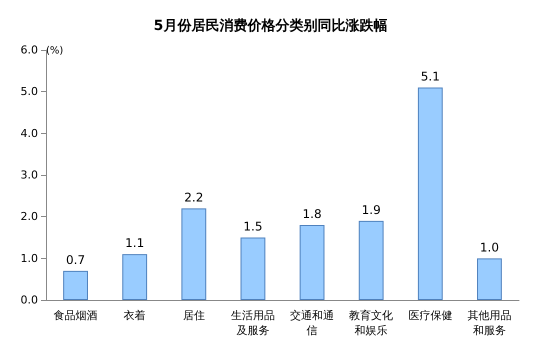 This screenshot has width=541, height=352. I want to click on x-tick-label: 教育文化和娱乐, so click(371, 323).